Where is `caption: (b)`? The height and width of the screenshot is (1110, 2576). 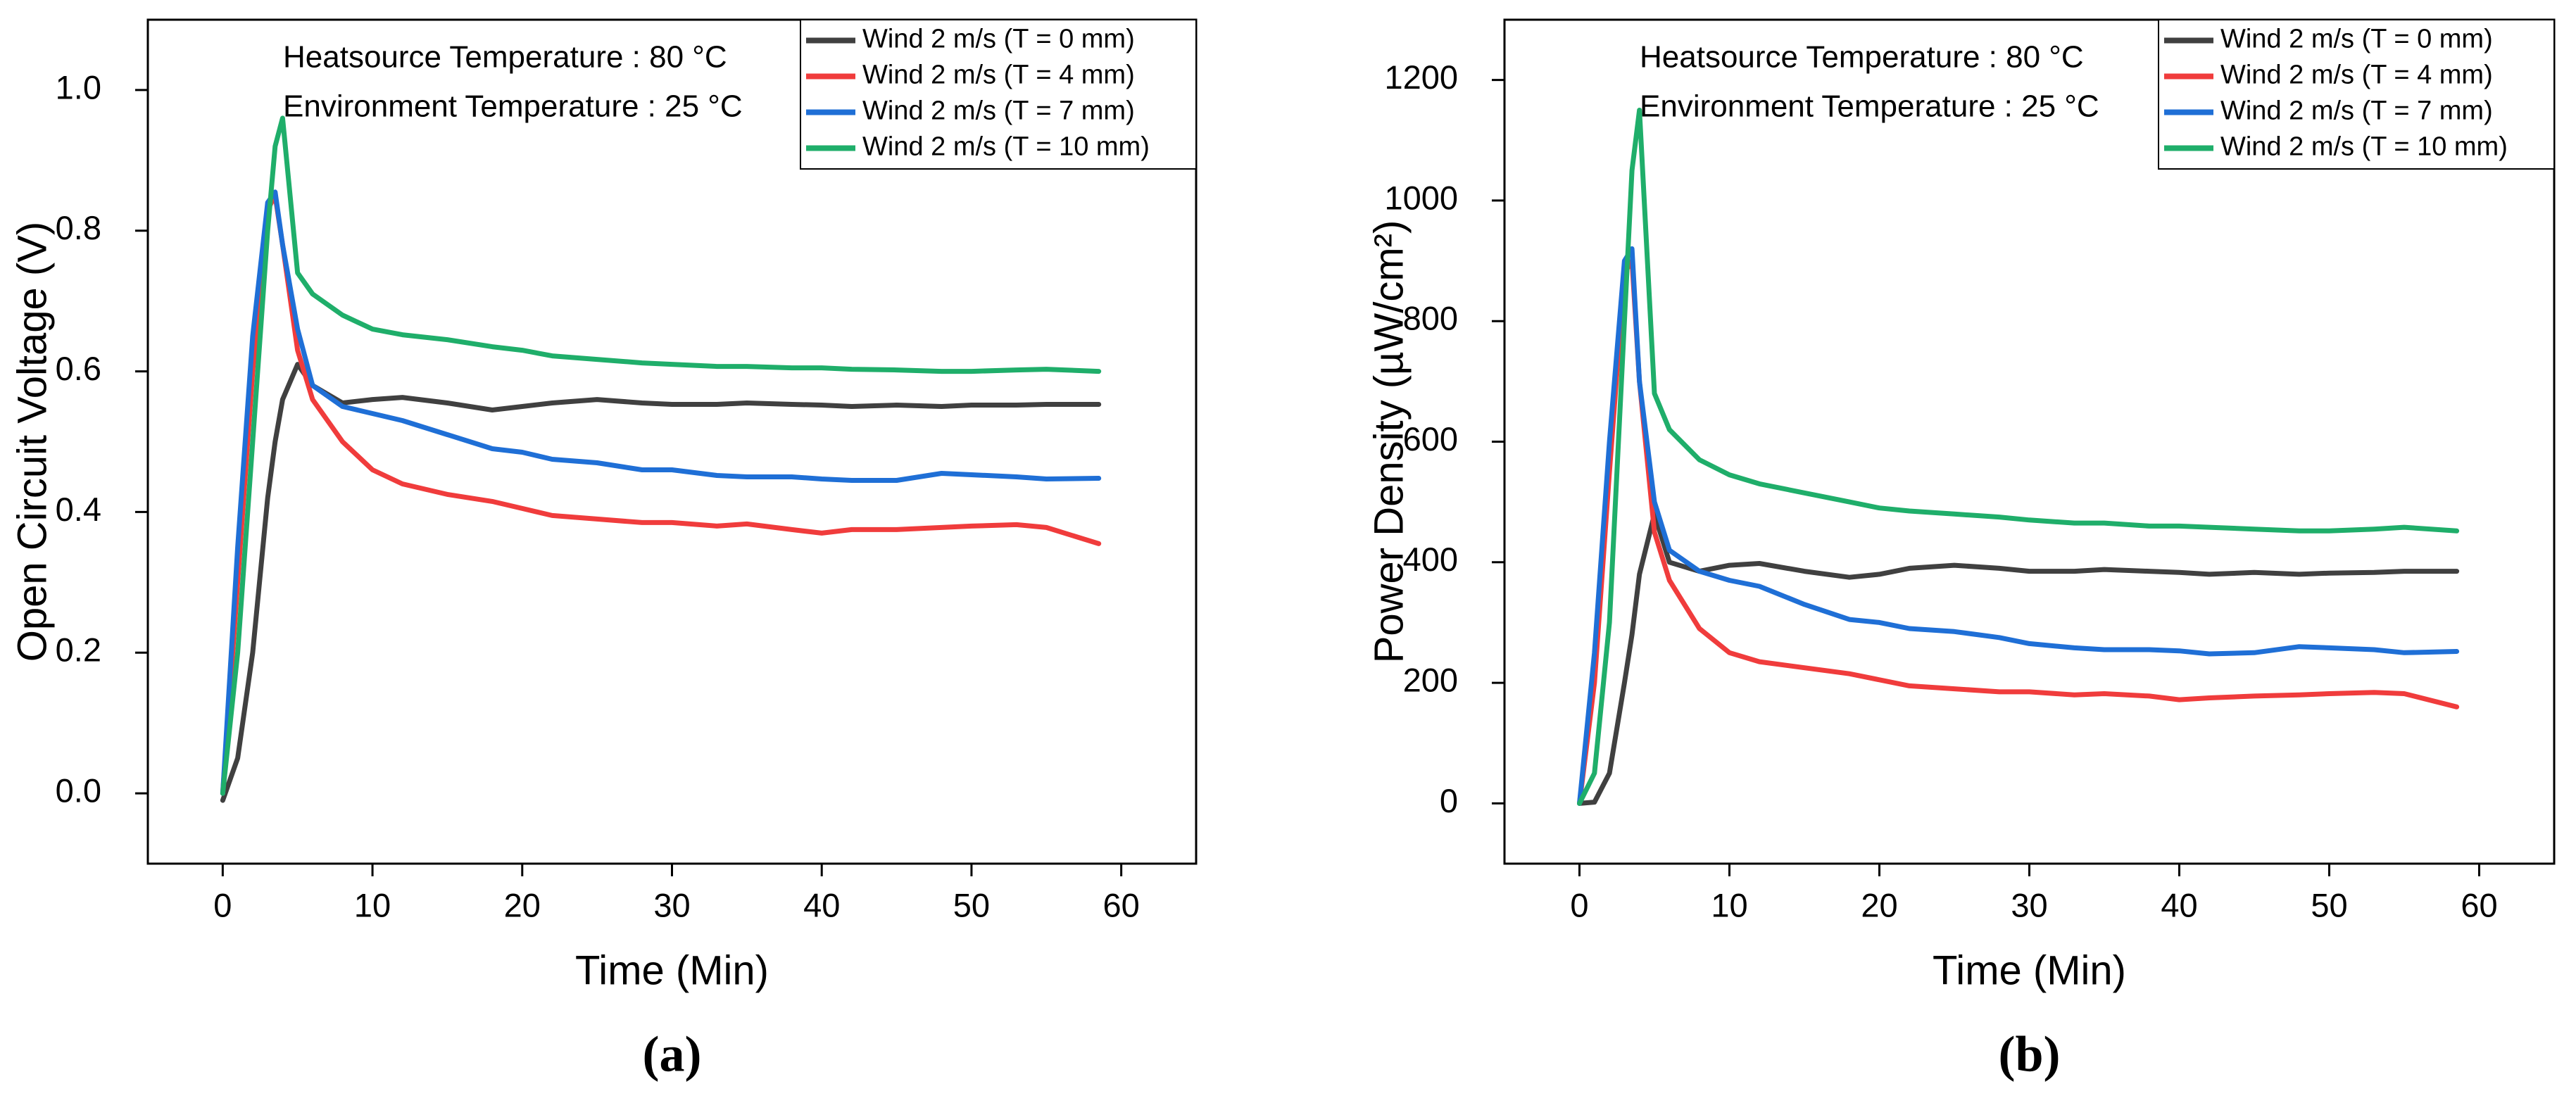 caption: (b) is located at coordinates (2030, 1054).